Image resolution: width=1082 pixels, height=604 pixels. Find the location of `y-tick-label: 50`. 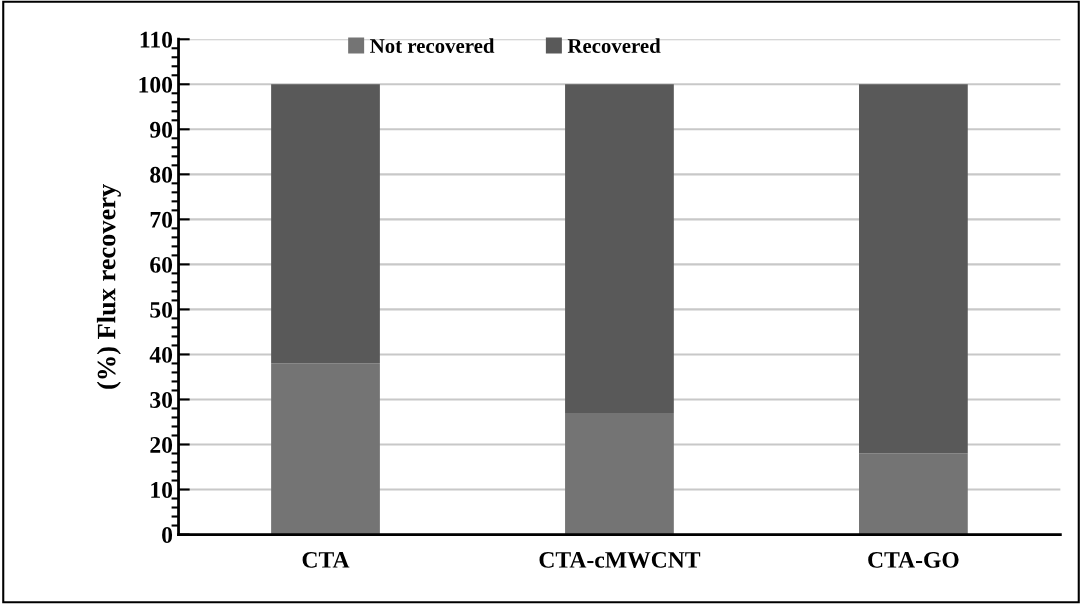

y-tick-label: 50 is located at coordinates (161, 309).